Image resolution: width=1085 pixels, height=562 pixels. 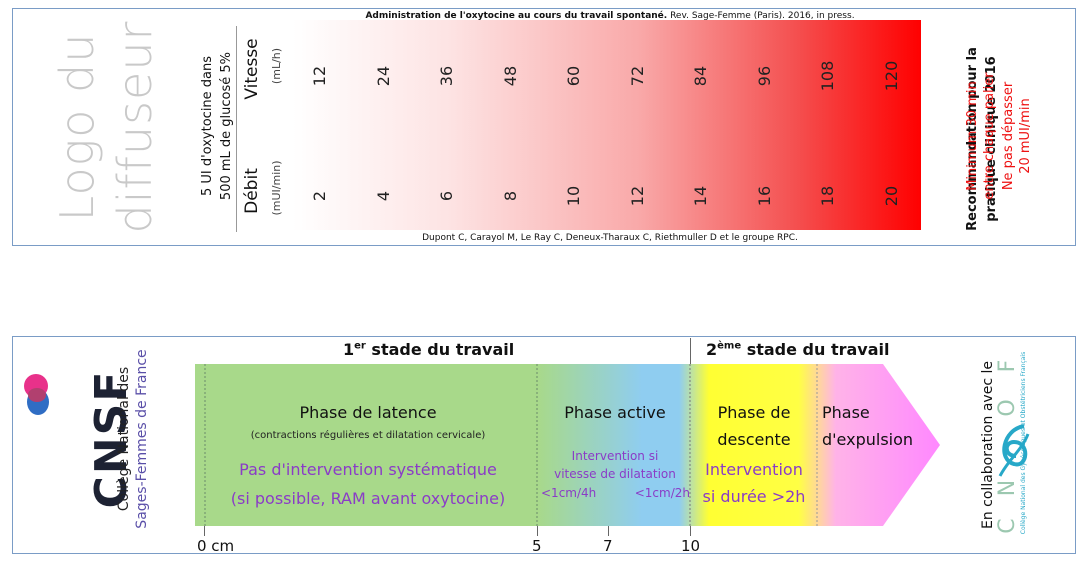 What do you see at coordinates (573, 196) in the screenshot?
I see `dose-value: 10` at bounding box center [573, 196].